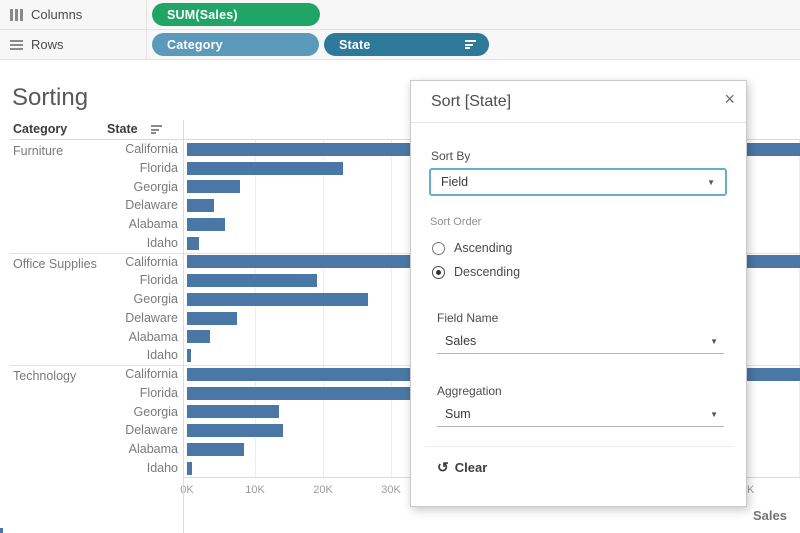 The width and height of the screenshot is (800, 533). What do you see at coordinates (455, 182) in the screenshot?
I see `sort-by-value: Field` at bounding box center [455, 182].